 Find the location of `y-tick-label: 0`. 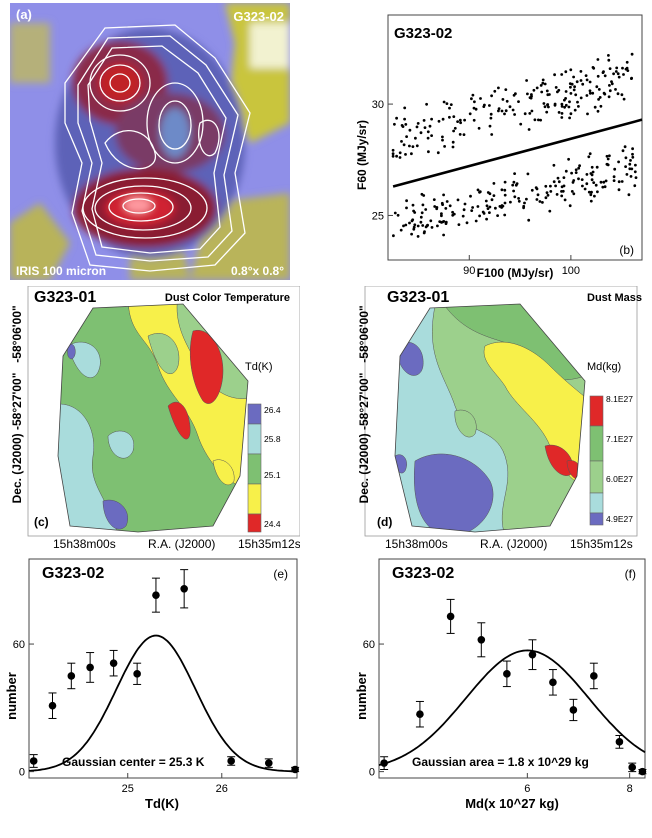

y-tick-label: 0 is located at coordinates (22, 773).